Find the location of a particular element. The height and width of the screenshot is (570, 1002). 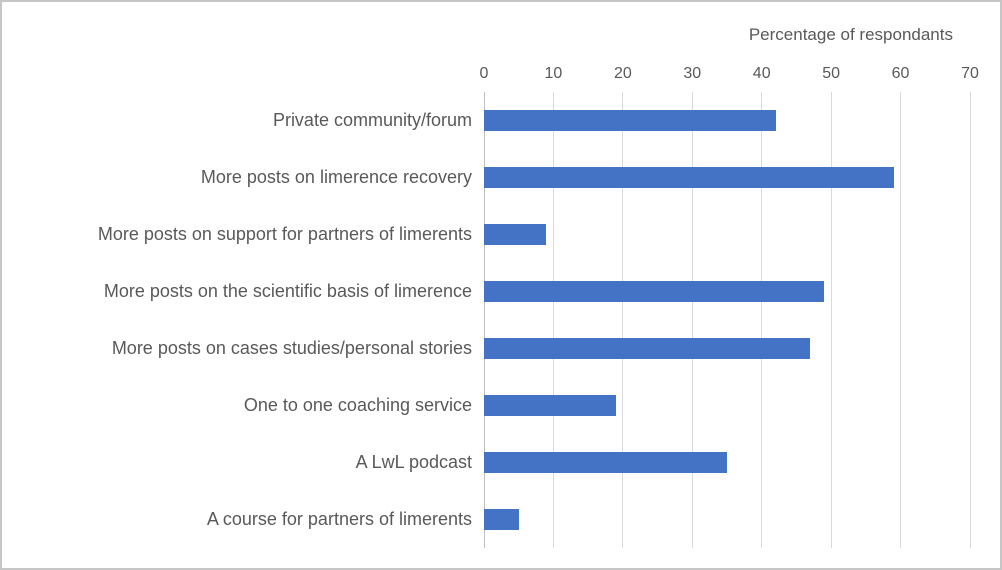

x-tick-label: 20 is located at coordinates (622, 73).